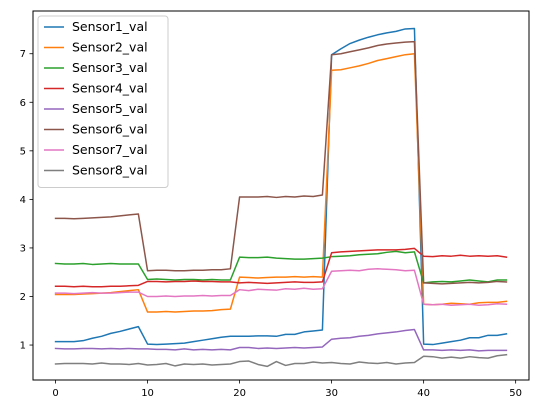 The image size is (534, 413). Describe the element at coordinates (23, 151) in the screenshot. I see `y-tick-label: 5` at that location.